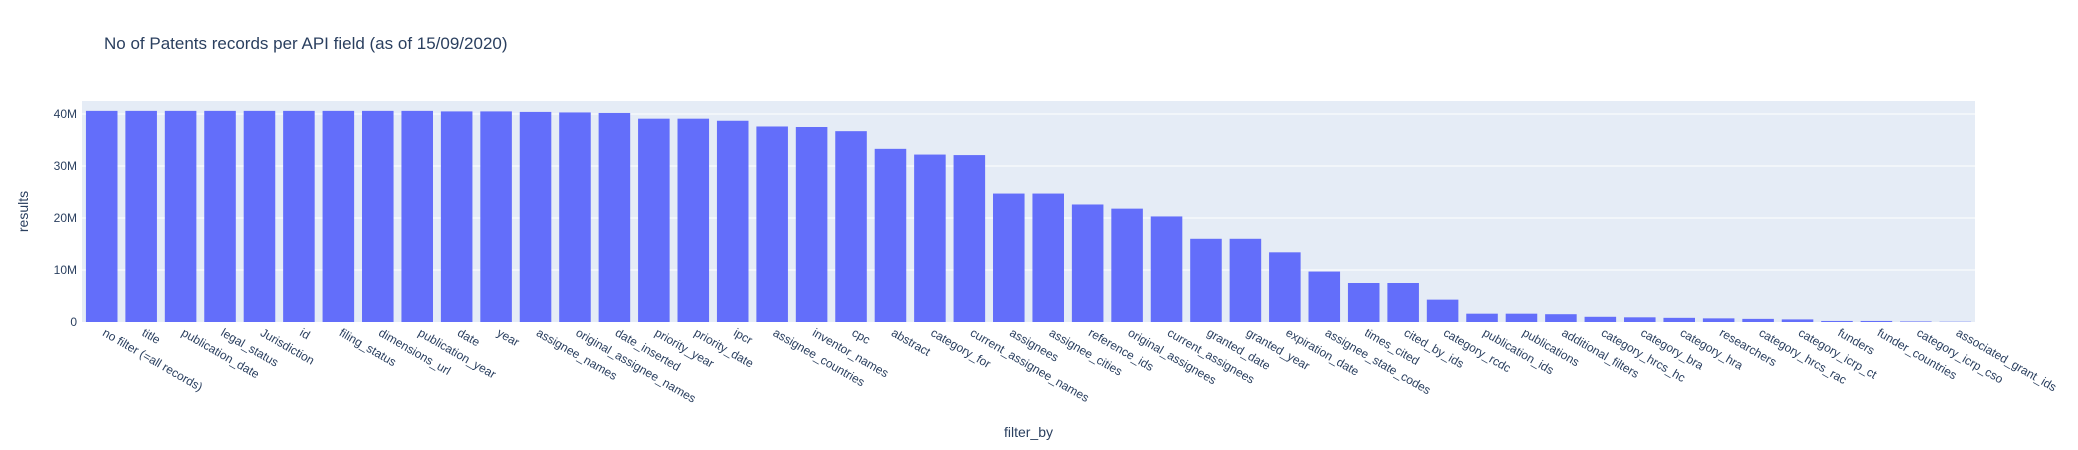  Describe the element at coordinates (891, 235) in the screenshot. I see `bar-abstract` at that location.